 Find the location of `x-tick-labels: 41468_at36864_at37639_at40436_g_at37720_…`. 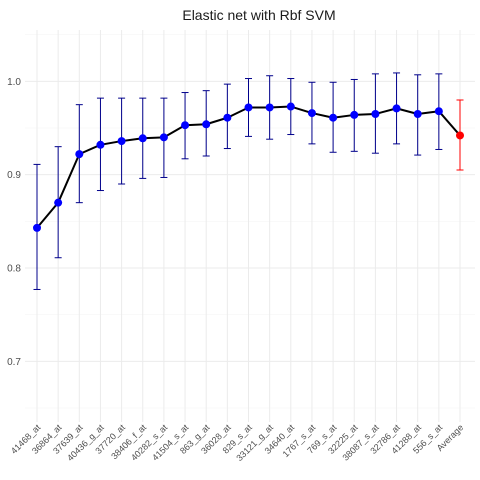

x-tick-labels: 41468_at36864_at37639_at40436_g_at37720_… is located at coordinates (237, 442).